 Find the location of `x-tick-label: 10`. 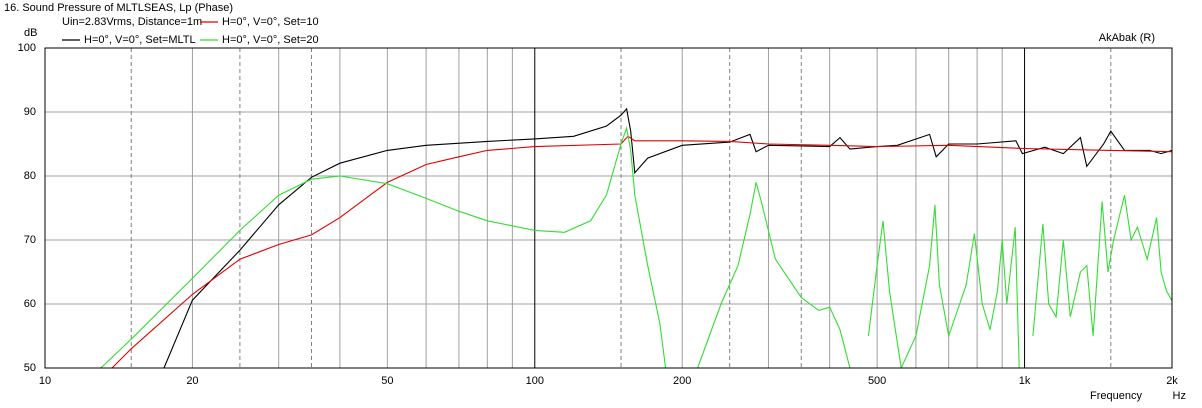

x-tick-label: 10 is located at coordinates (45, 381).